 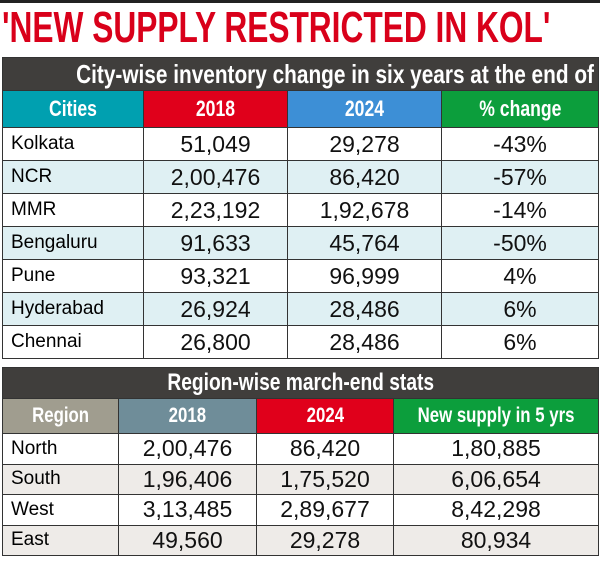 I want to click on cell-value: 80,934, so click(x=496, y=540).